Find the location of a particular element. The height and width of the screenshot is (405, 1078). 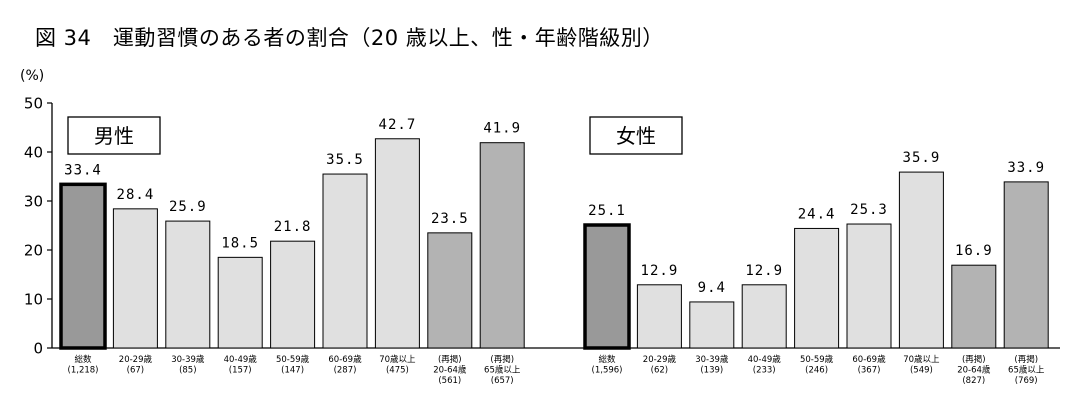

panel-title: 男性 is located at coordinates (114, 136).